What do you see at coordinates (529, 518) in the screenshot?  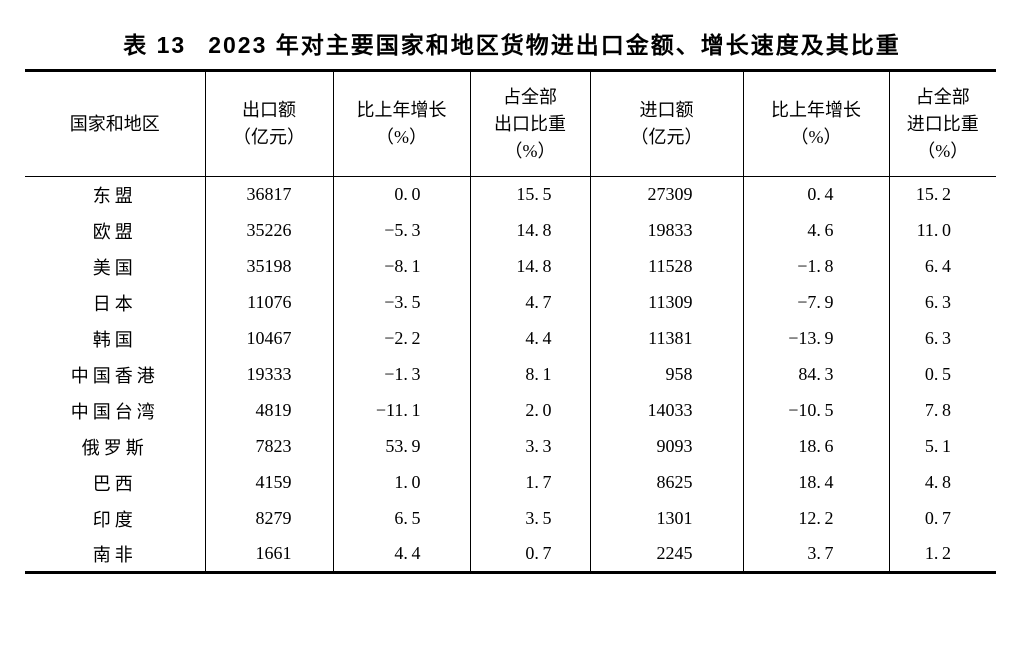 I see `value-cell: 3. 5` at bounding box center [529, 518].